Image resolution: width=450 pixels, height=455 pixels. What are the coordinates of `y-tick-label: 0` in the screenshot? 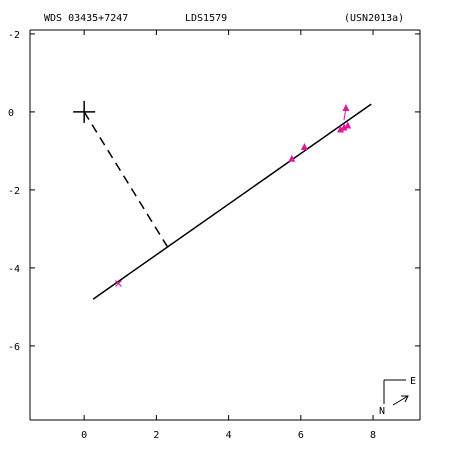 It's located at (11, 113).